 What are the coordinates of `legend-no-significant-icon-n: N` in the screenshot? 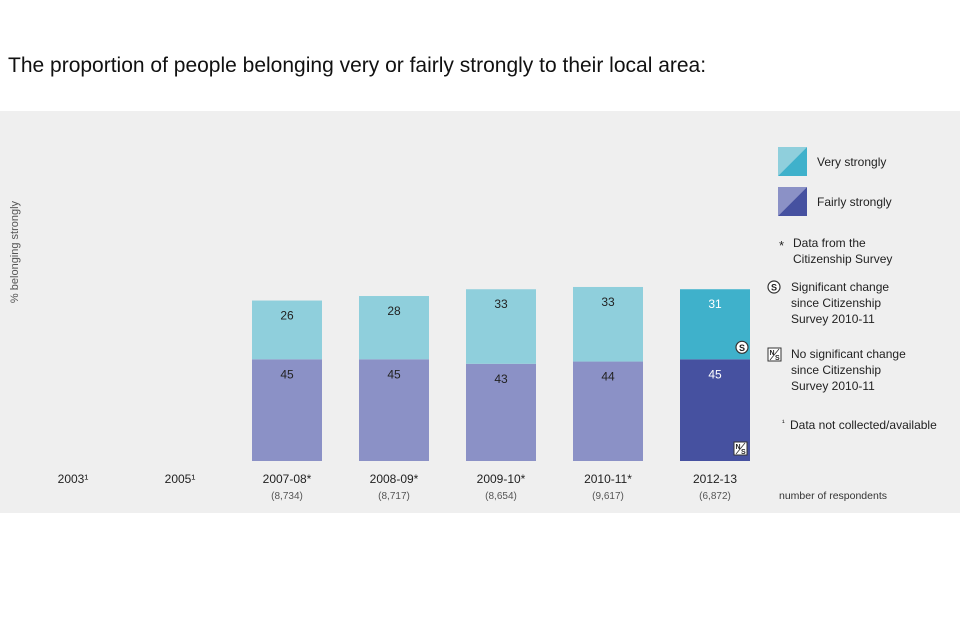 It's located at (772, 353).